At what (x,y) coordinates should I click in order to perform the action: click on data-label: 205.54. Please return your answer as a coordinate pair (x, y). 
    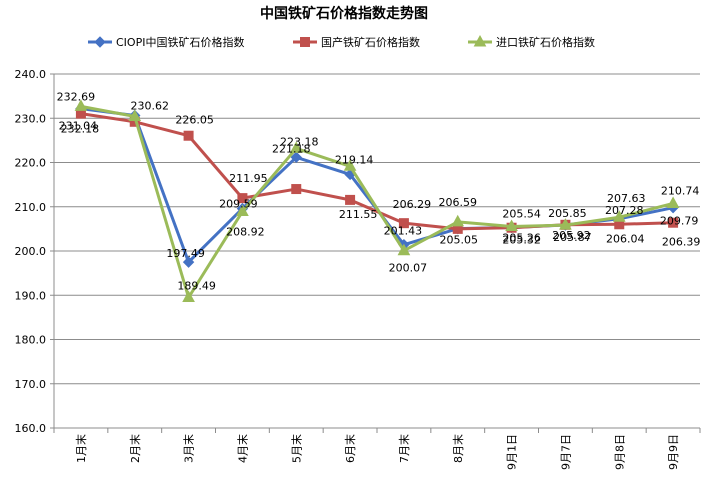
    Looking at the image, I should click on (521, 213).